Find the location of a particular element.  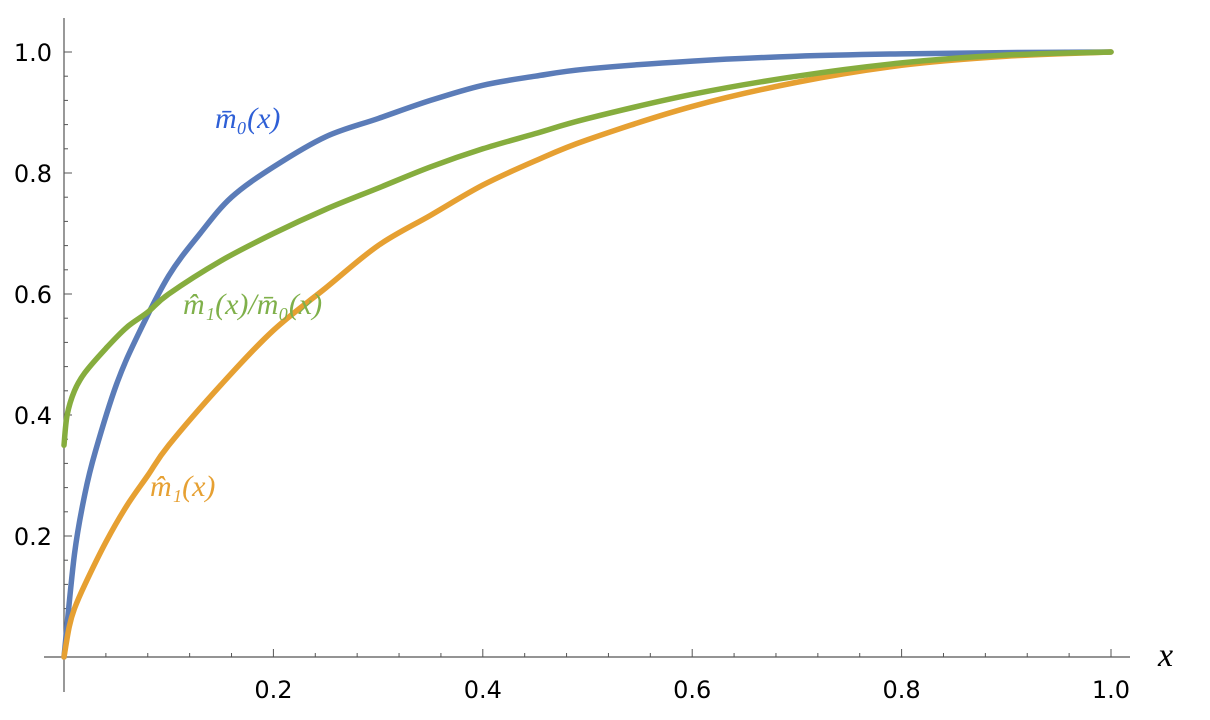

x-tick-label: 1.0 is located at coordinates (1111, 690).